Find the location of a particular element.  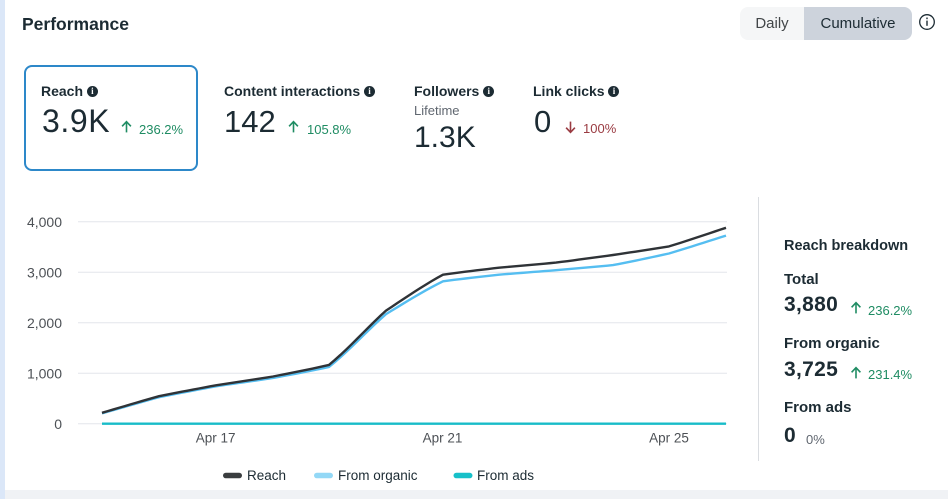

svg-text: From organic is located at coordinates (378, 475).